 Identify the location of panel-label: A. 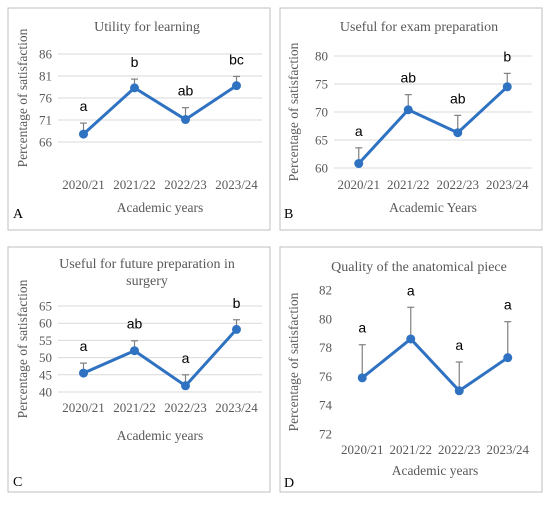
(18, 214).